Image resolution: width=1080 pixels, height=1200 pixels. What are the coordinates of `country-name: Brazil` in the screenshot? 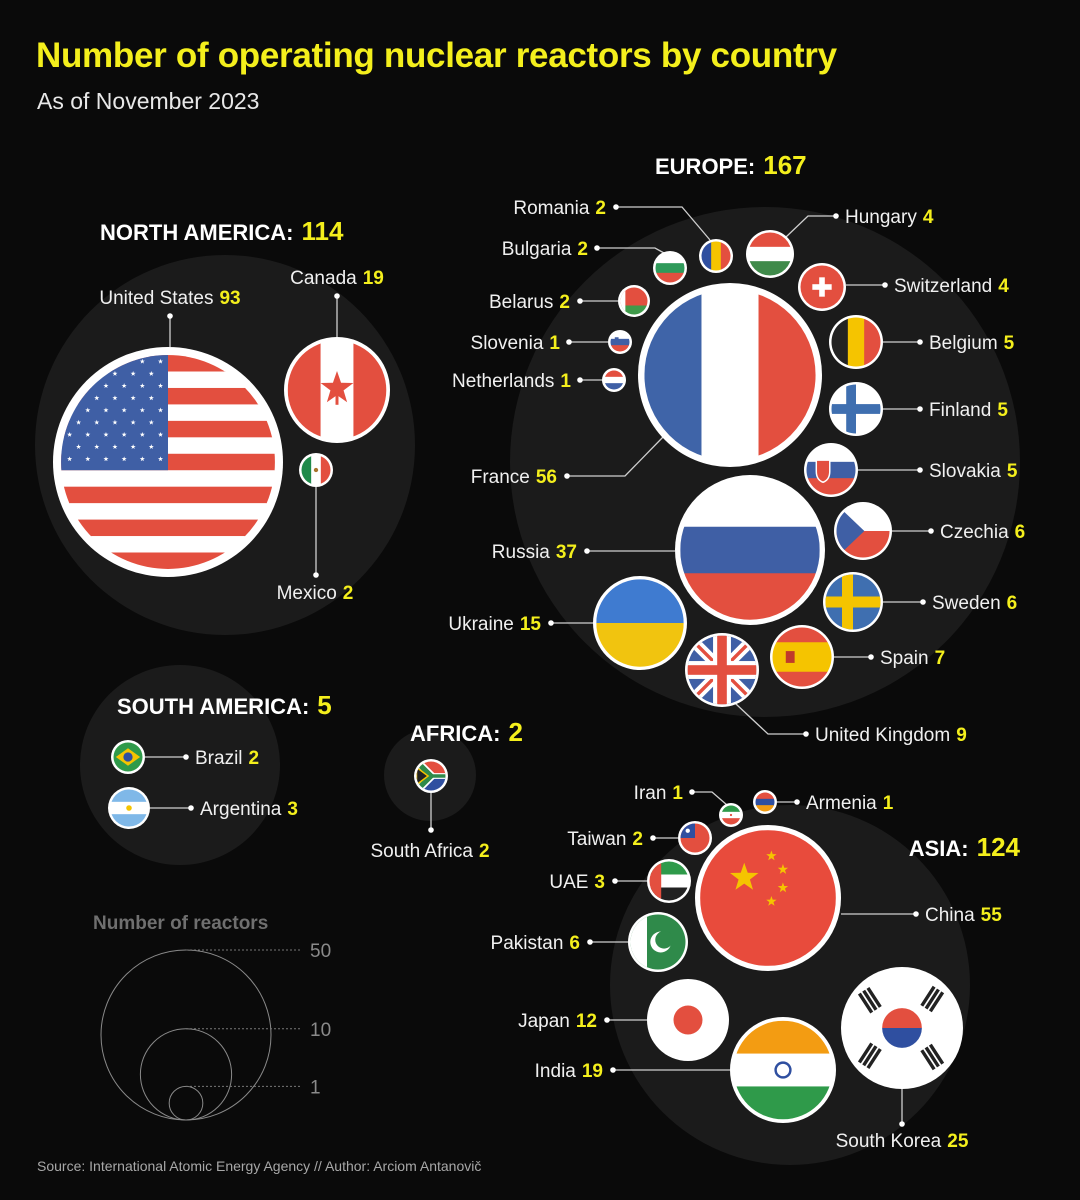 It's located at (219, 758).